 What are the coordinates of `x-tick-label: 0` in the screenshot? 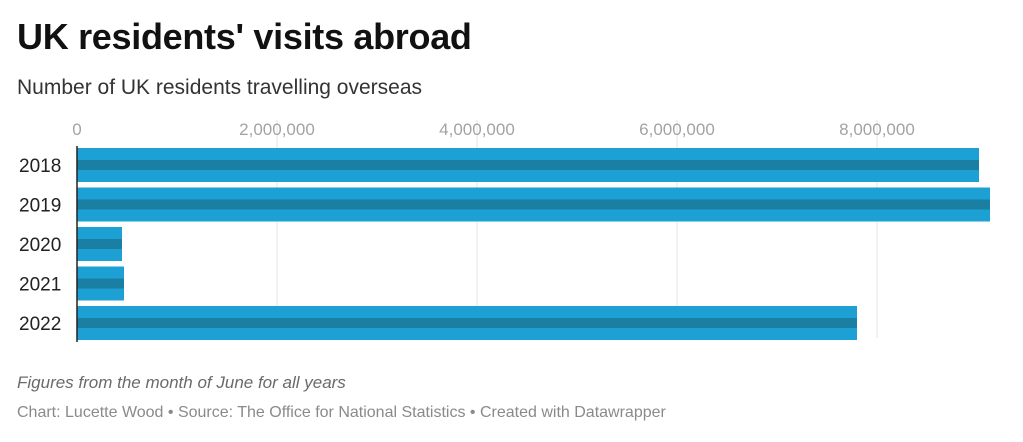 It's located at (76, 129).